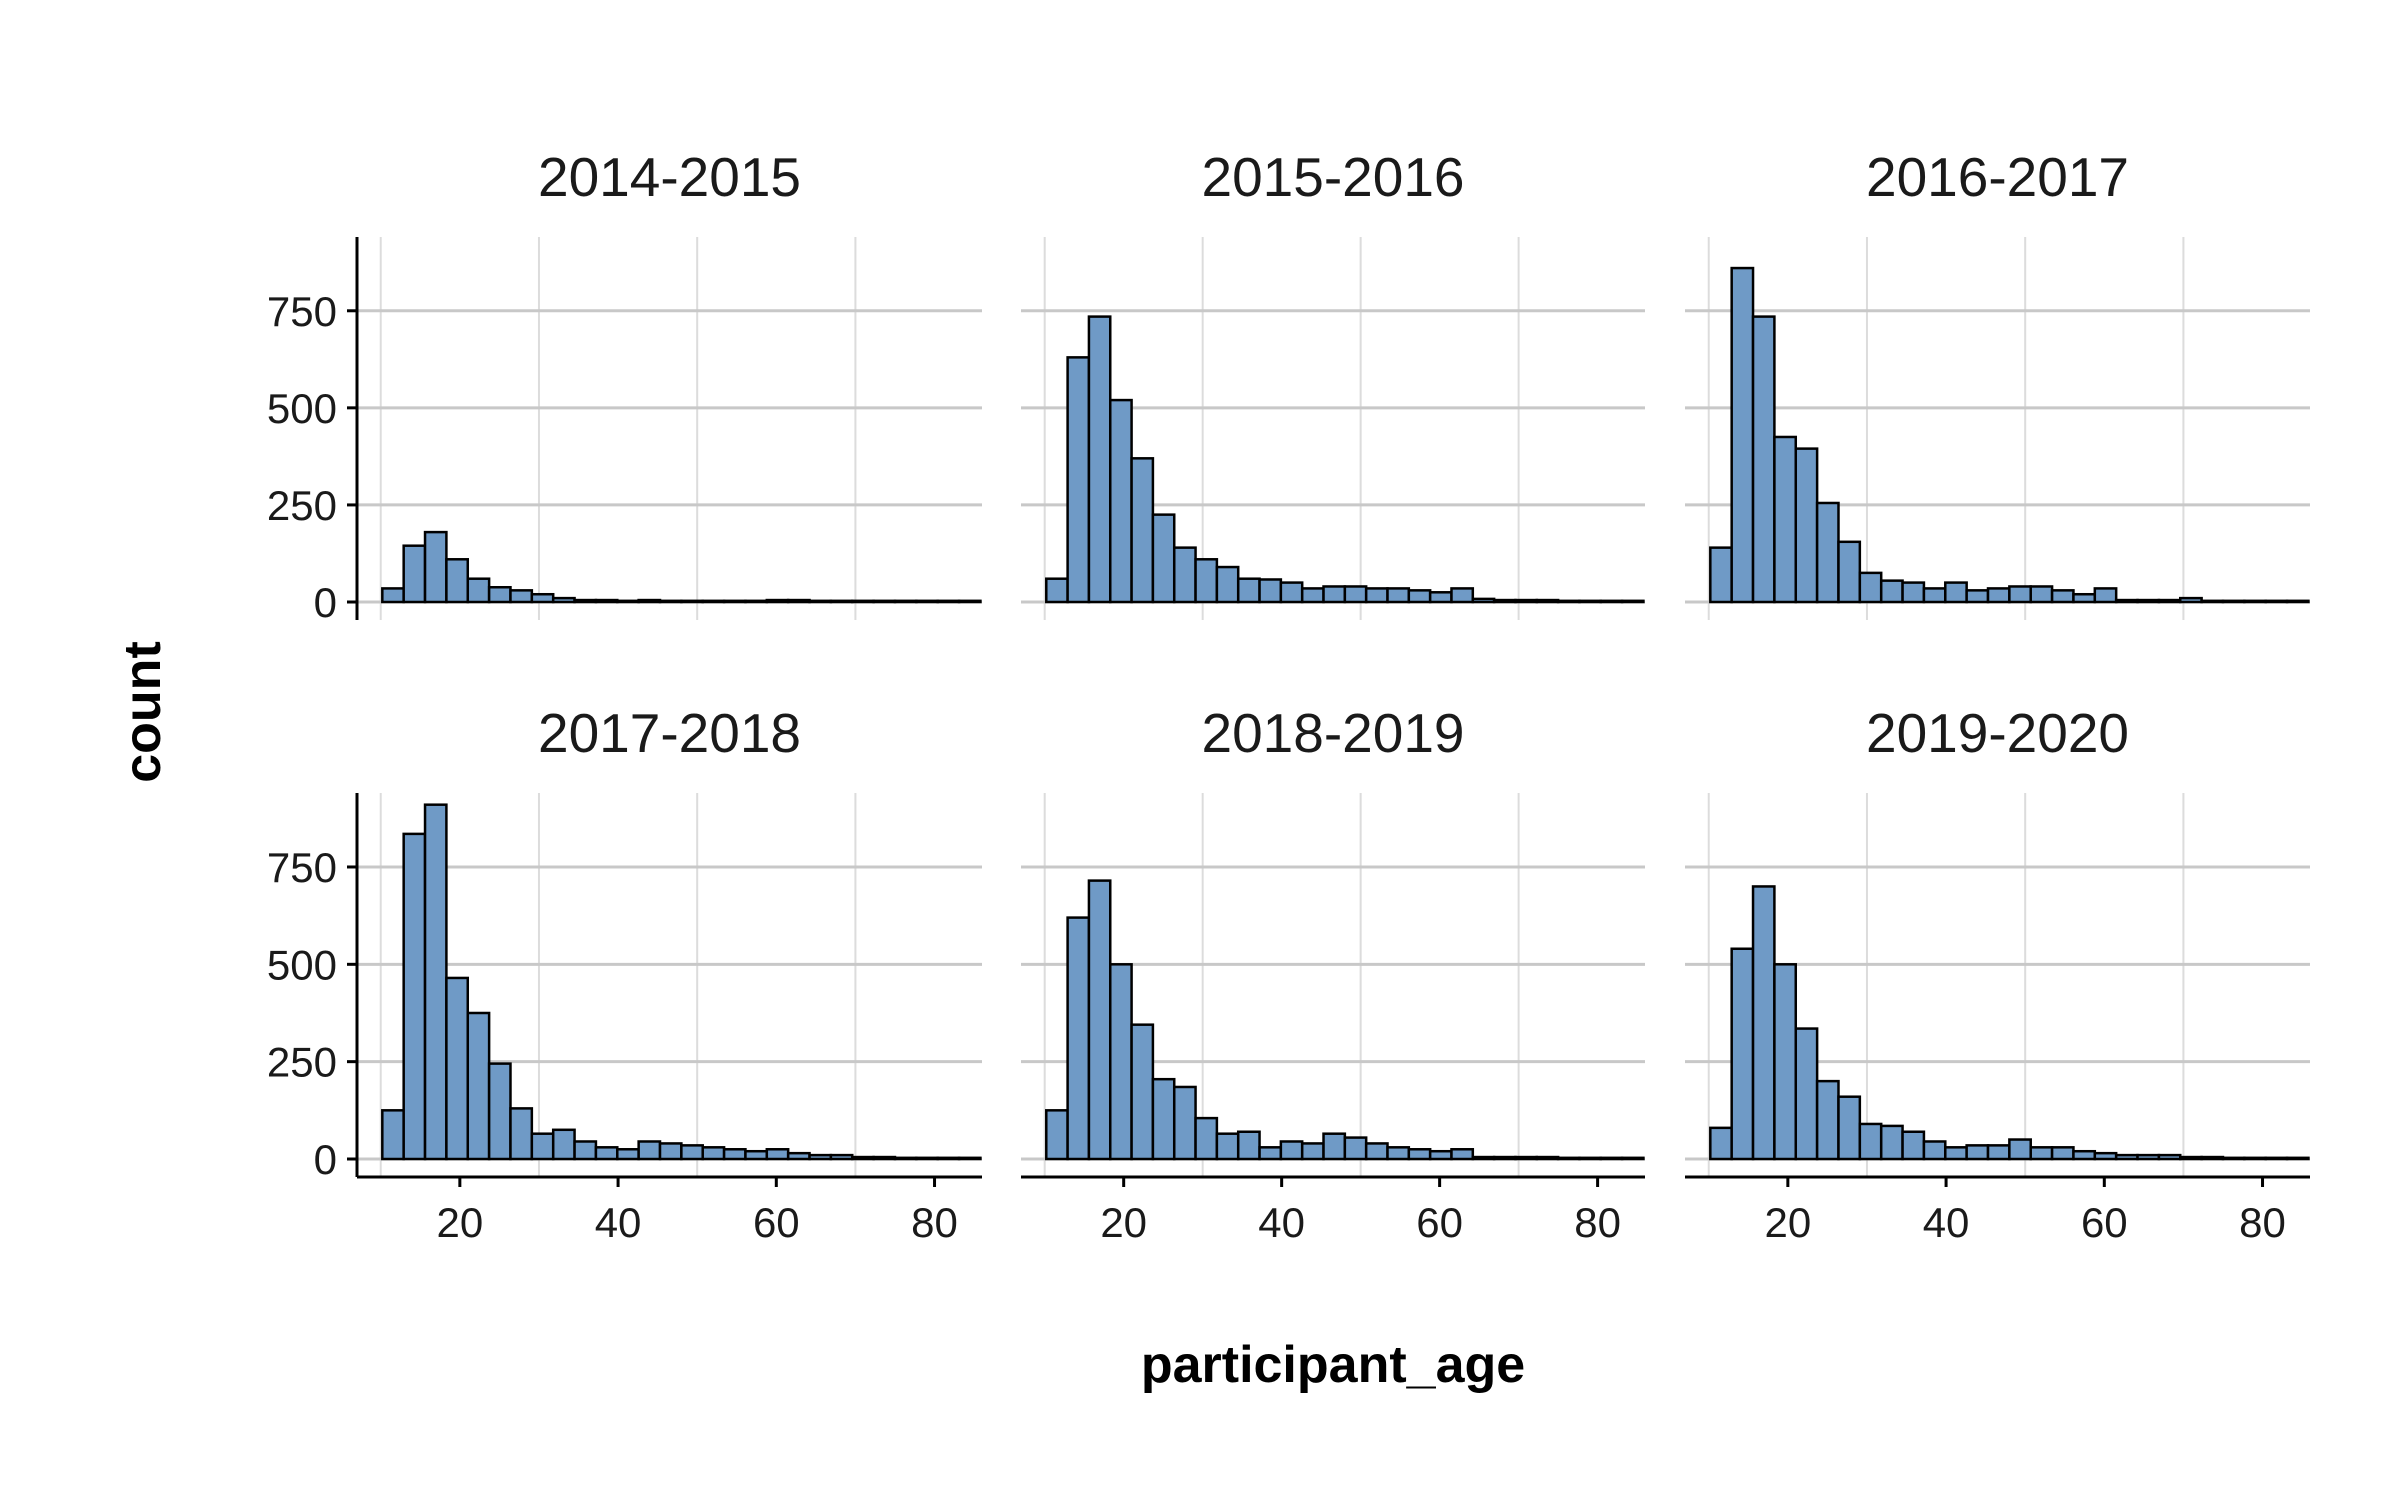 This screenshot has height=1500, width=2400. What do you see at coordinates (1333, 1365) in the screenshot?
I see `x-axis-title: participant_age` at bounding box center [1333, 1365].